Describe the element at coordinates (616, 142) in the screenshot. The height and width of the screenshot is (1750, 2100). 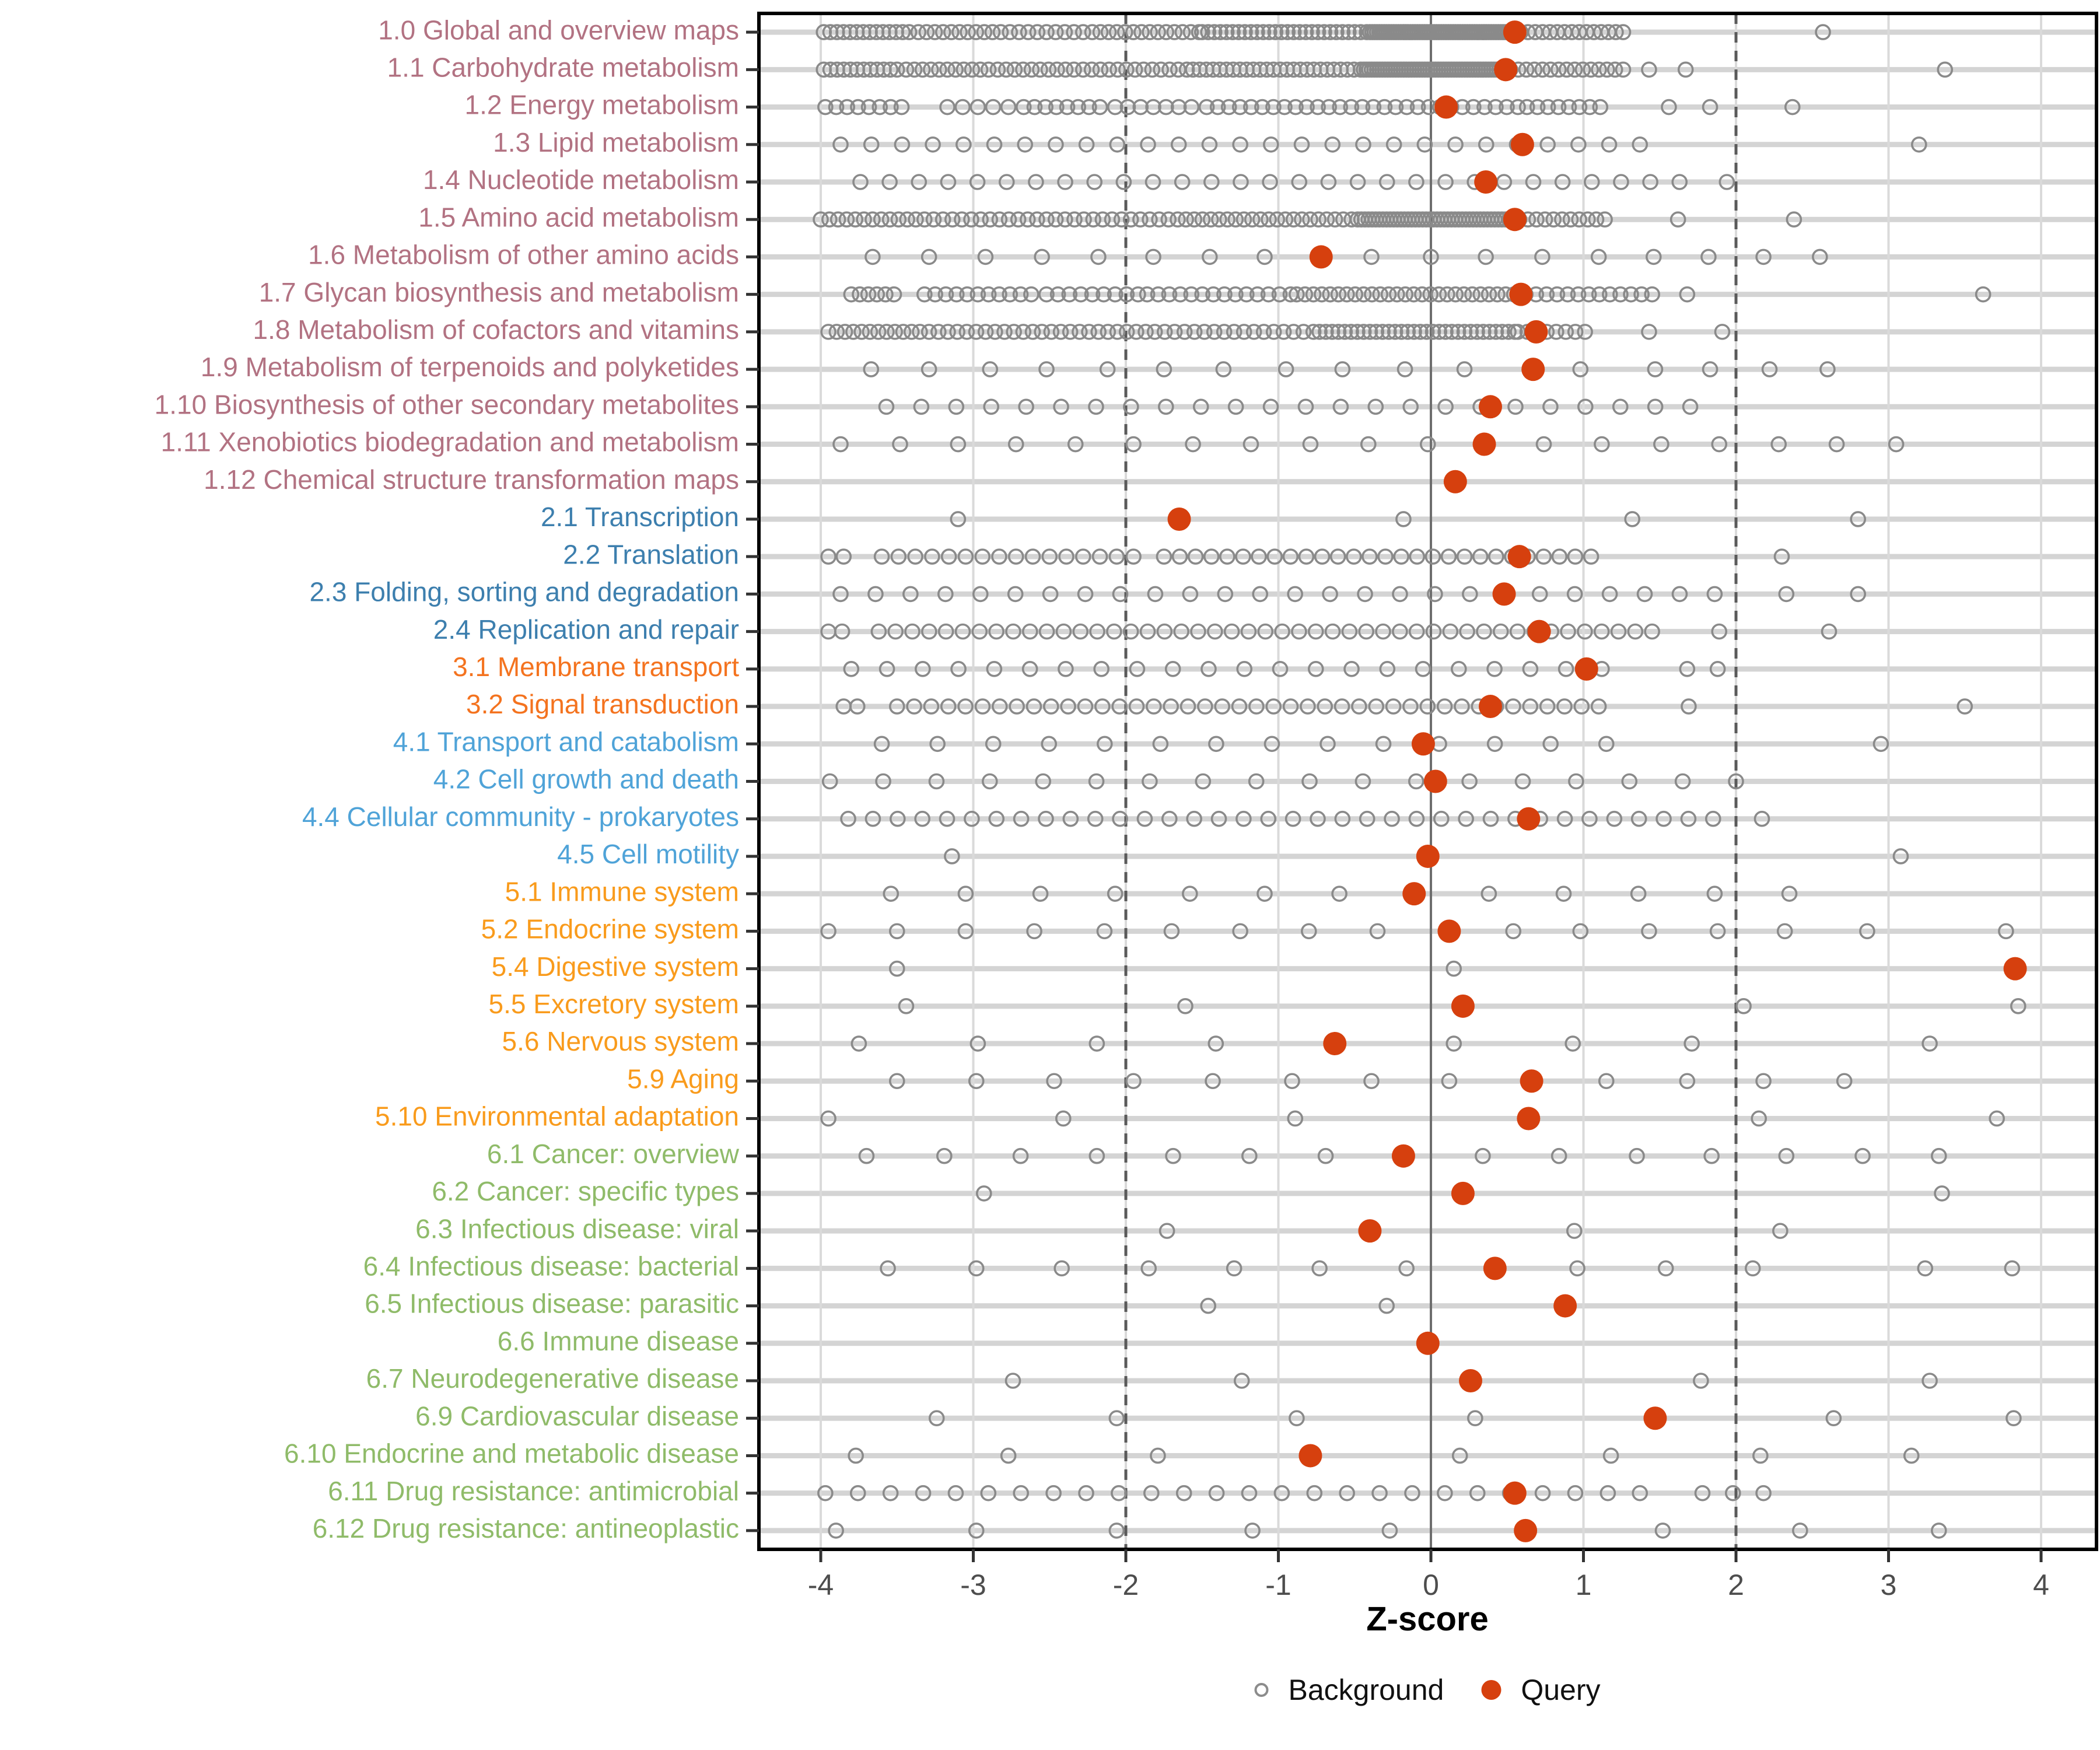
I see `row-label: 1.3 Lipid metabolism` at that location.